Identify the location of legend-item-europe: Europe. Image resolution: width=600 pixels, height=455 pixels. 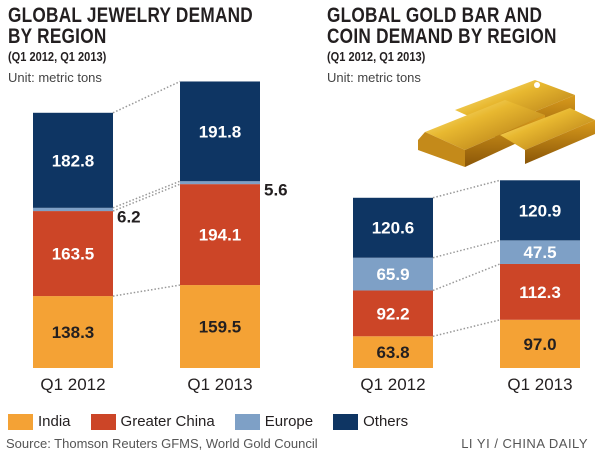
(274, 421).